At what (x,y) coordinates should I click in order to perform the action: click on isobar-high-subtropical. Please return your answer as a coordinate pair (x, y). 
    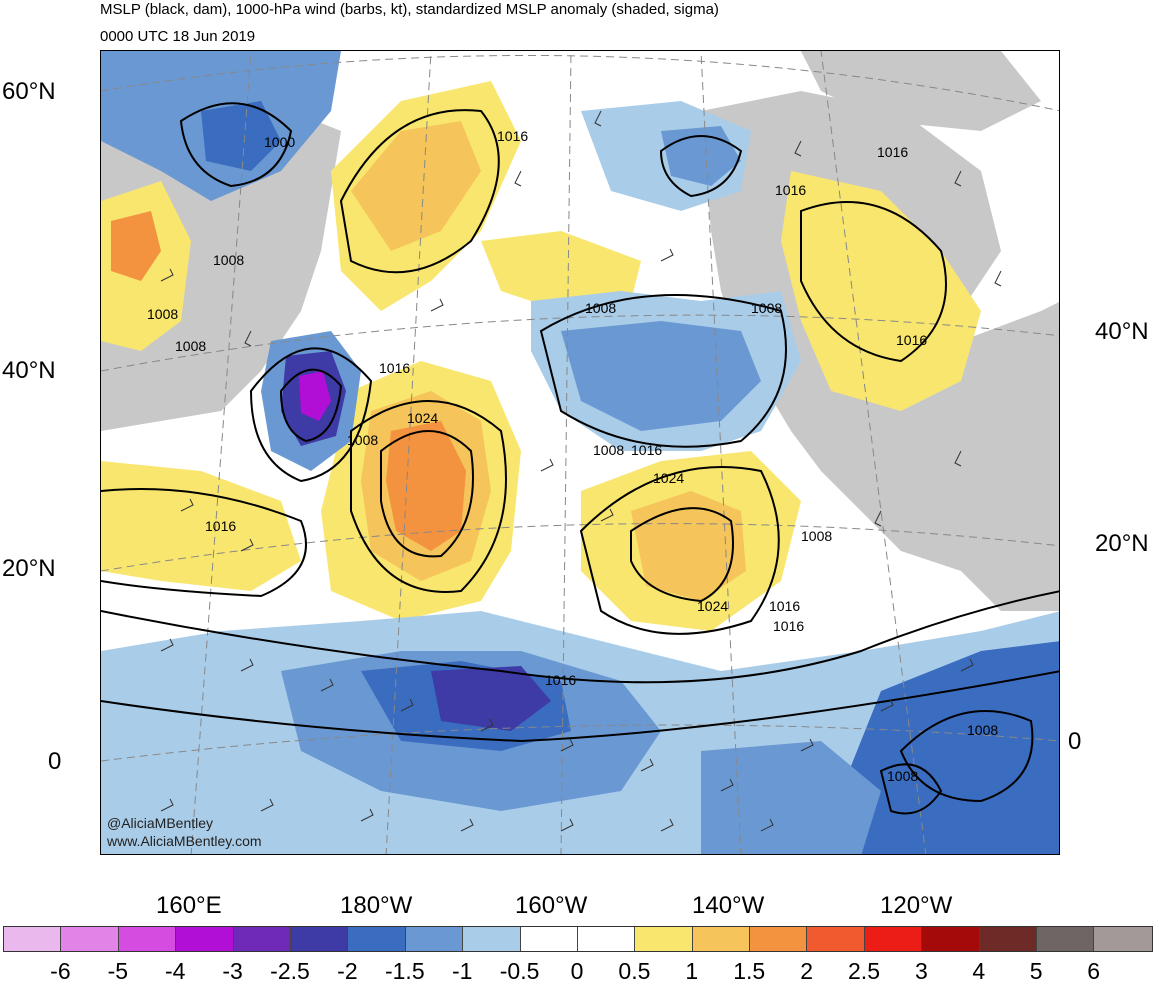
    Looking at the image, I should click on (679, 550).